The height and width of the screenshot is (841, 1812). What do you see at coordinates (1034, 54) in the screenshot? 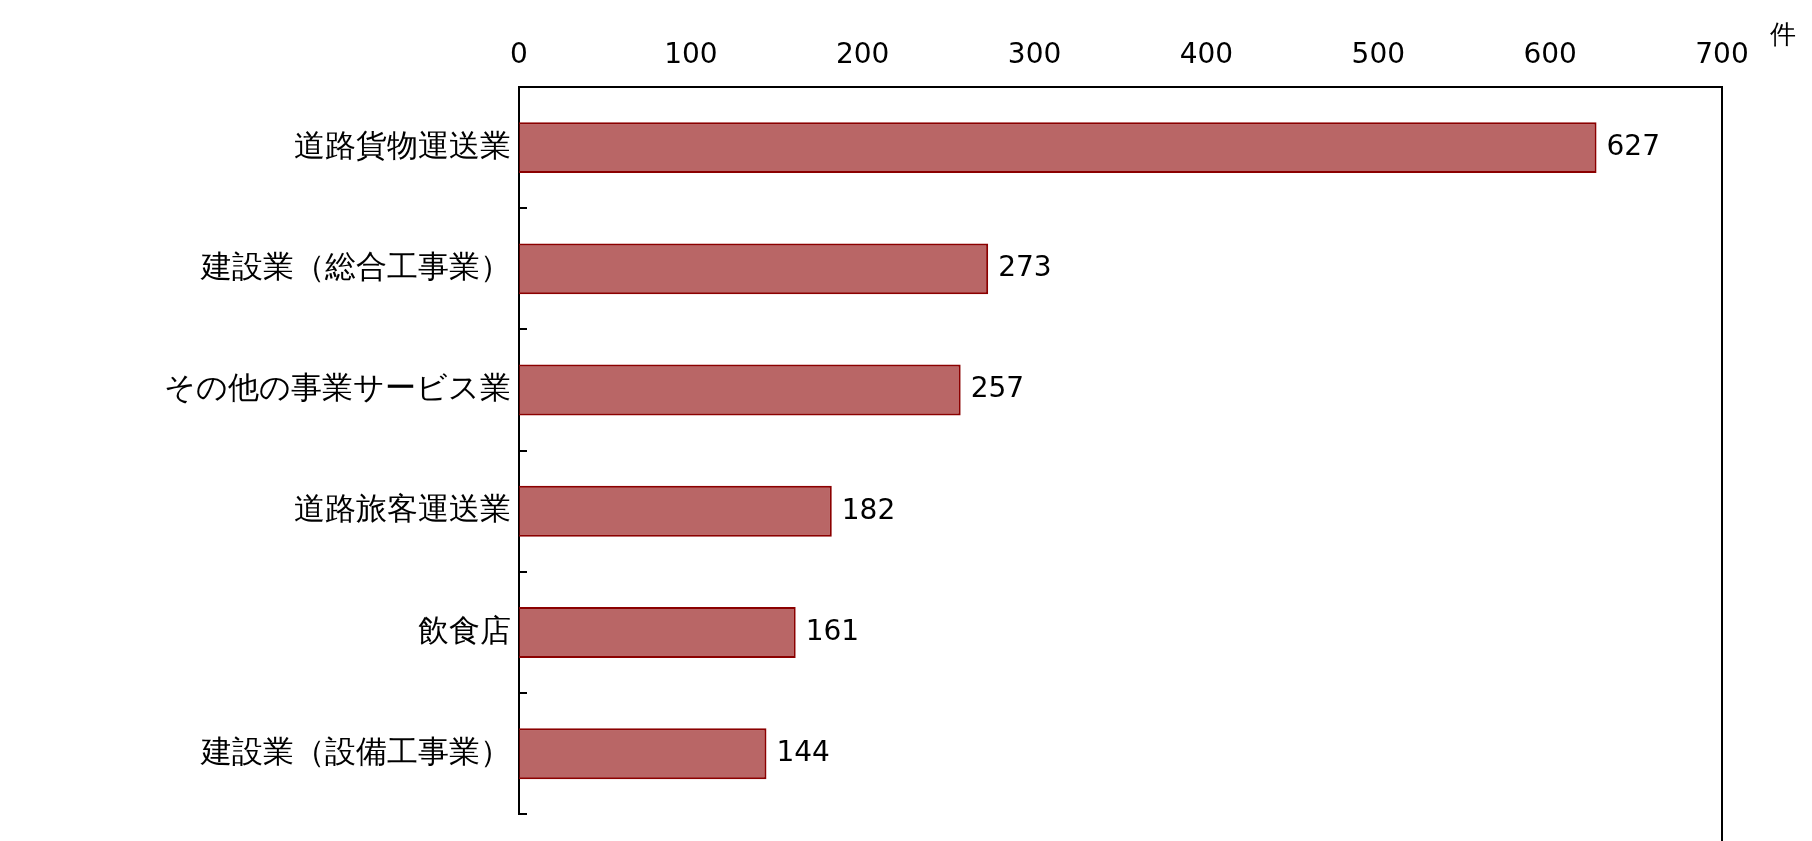
I see `x-tick-label: 300` at bounding box center [1034, 54].